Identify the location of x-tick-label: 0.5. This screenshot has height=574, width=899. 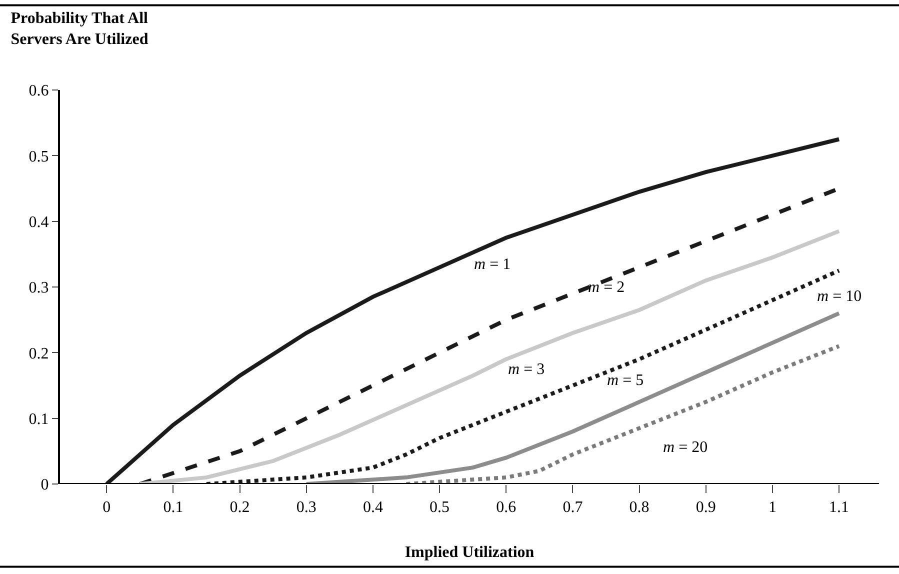
(440, 507).